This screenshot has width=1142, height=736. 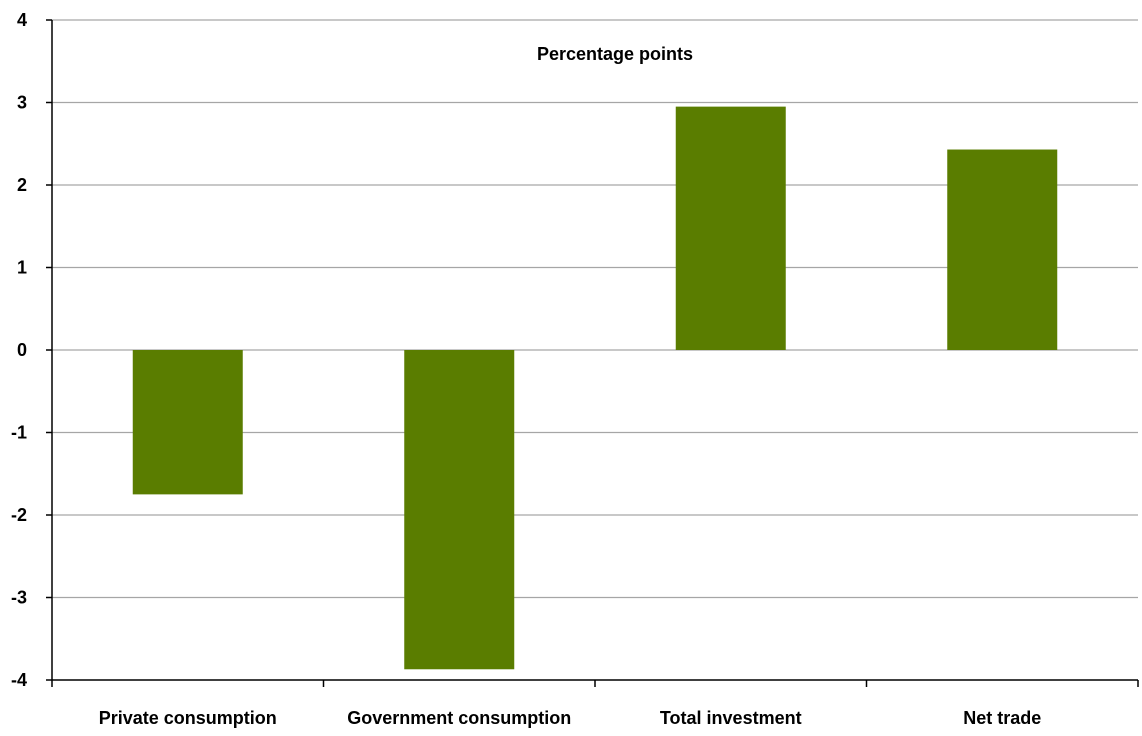 What do you see at coordinates (1002, 718) in the screenshot?
I see `x-category-label: Net trade` at bounding box center [1002, 718].